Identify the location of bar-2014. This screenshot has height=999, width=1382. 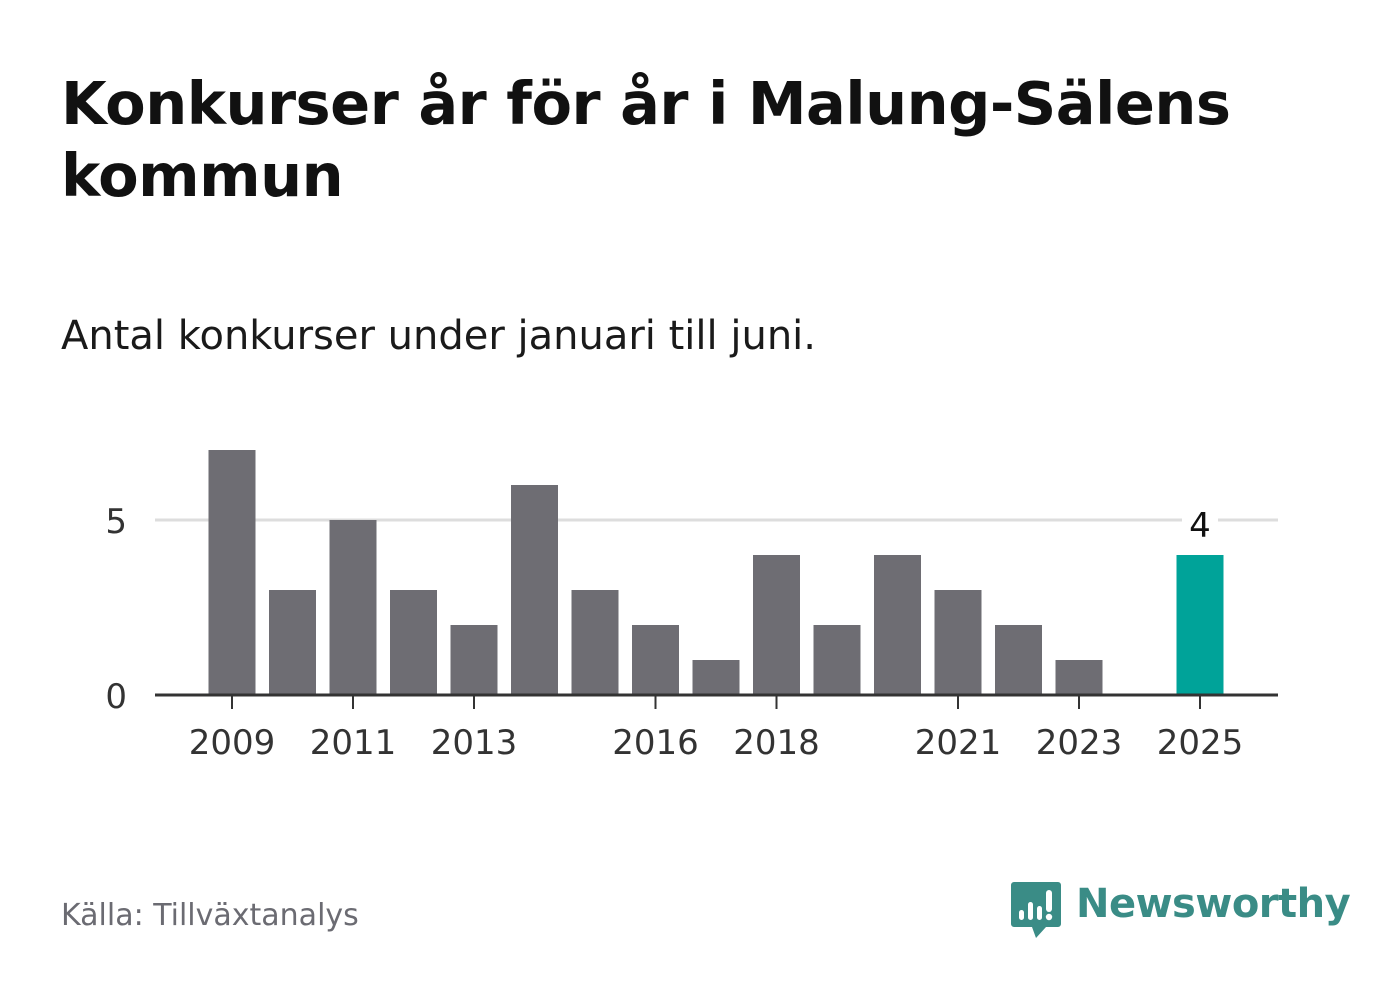
(534, 590).